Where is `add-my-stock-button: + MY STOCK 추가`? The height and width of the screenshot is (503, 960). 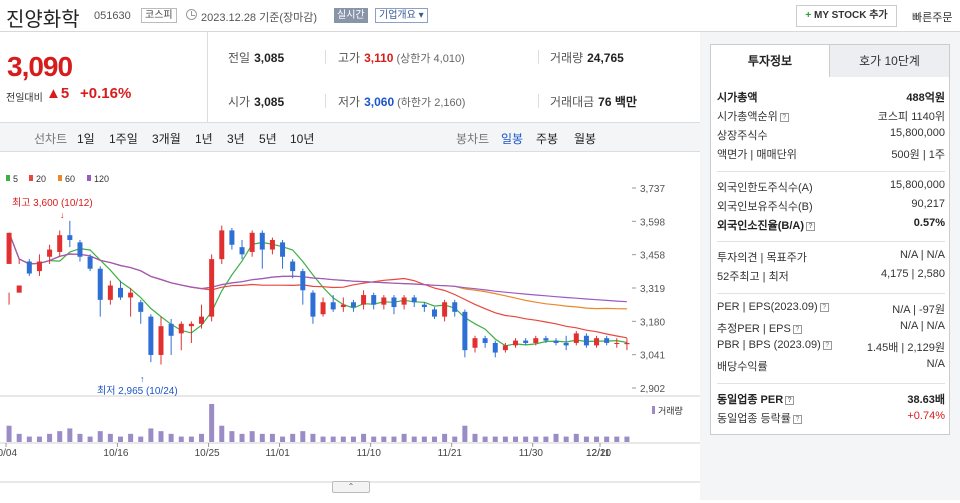 add-my-stock-button: + MY STOCK 추가 is located at coordinates (846, 16).